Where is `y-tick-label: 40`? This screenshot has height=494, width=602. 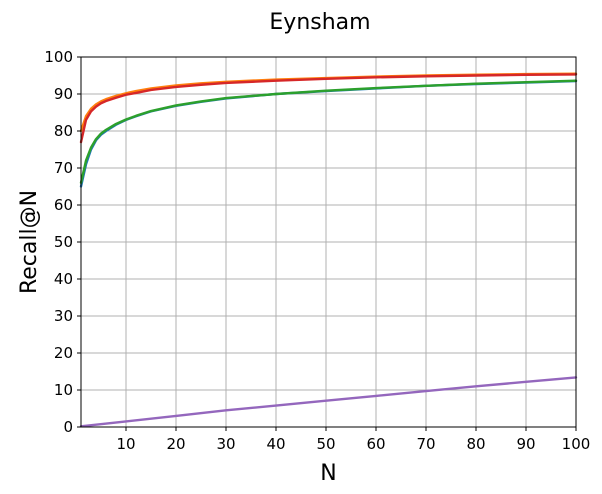
y-tick-label: 40 is located at coordinates (63, 279).